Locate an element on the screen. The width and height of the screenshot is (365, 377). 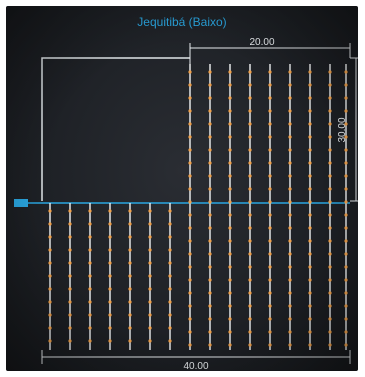
drawing-title: Jequitibá (Baixo) is located at coordinates (181, 22).